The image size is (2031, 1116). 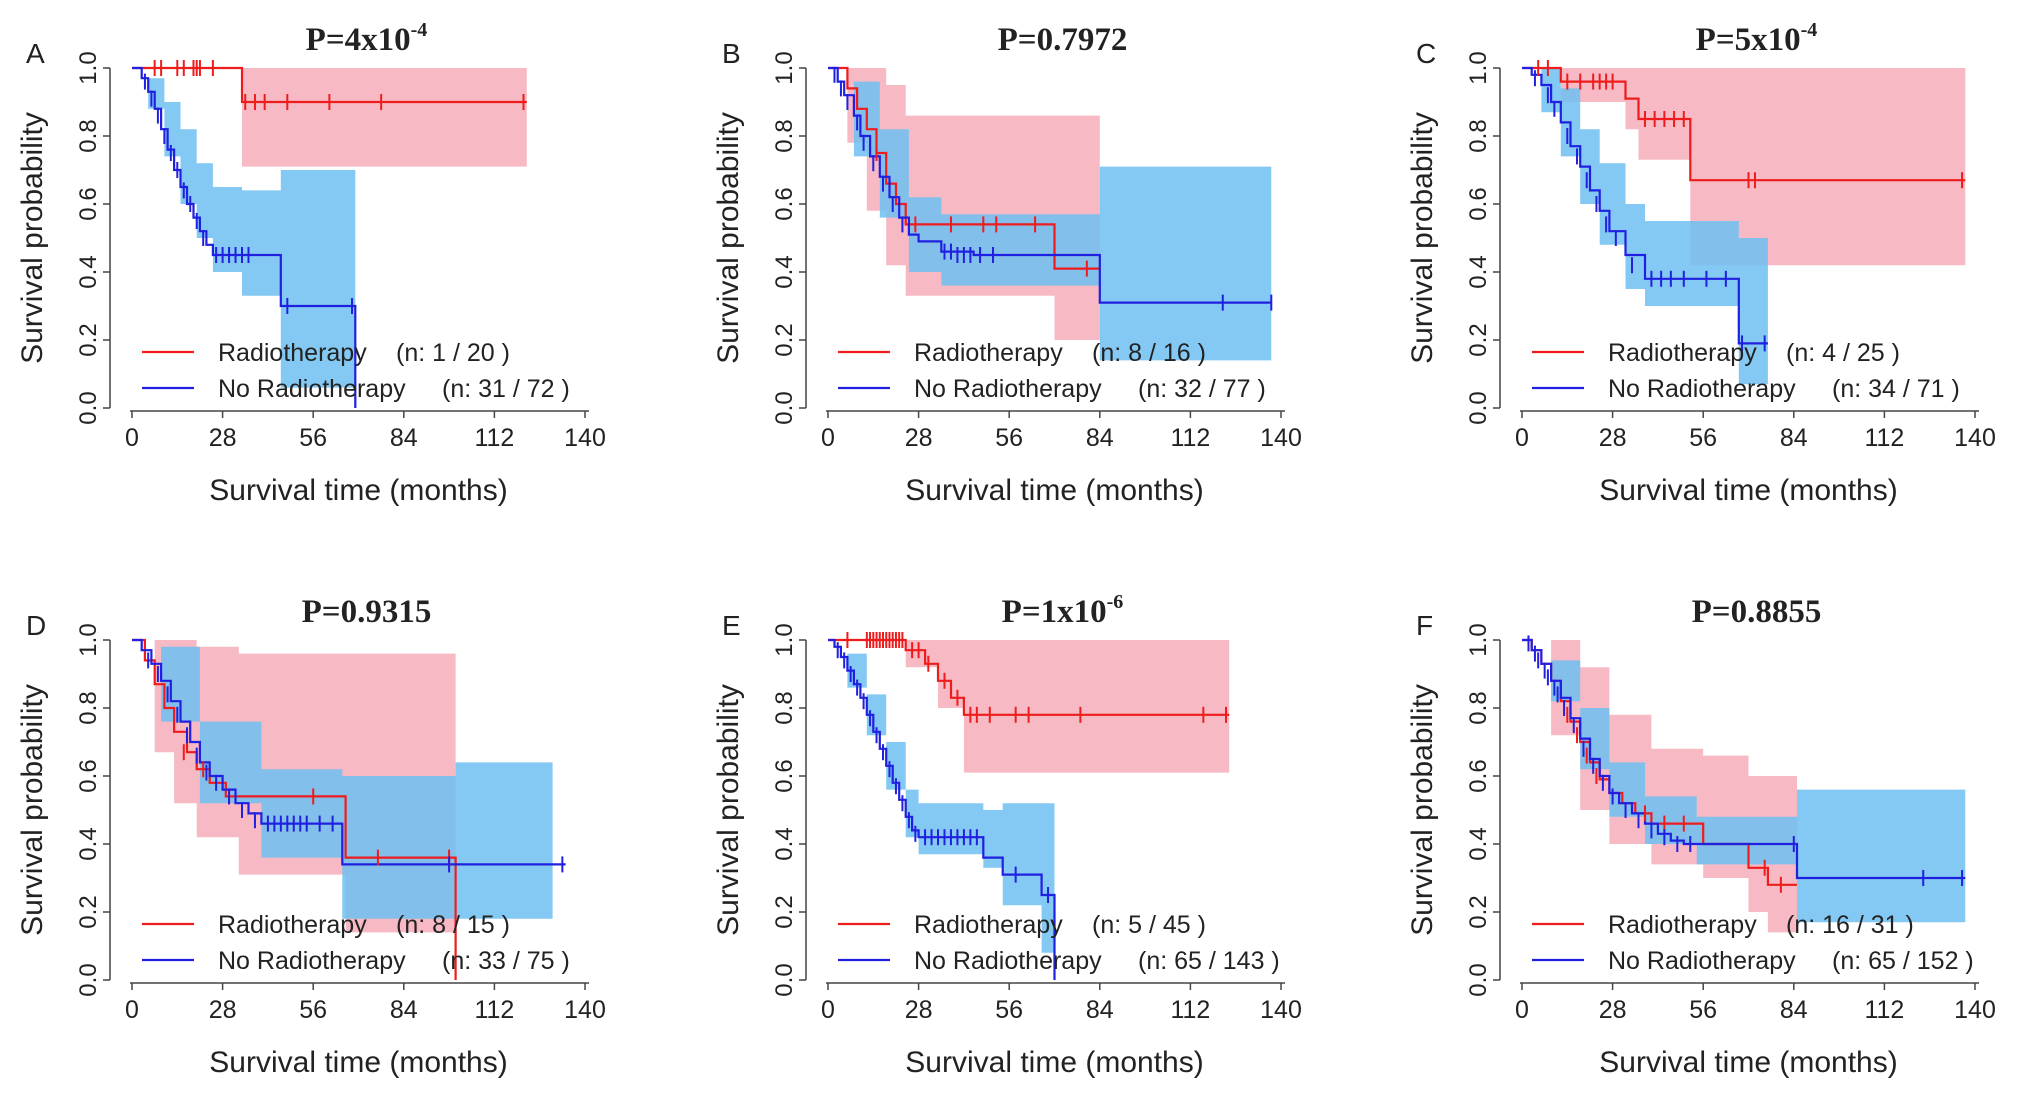 What do you see at coordinates (1903, 961) in the screenshot?
I see `legend-count: (n: 65 / 152 )` at bounding box center [1903, 961].